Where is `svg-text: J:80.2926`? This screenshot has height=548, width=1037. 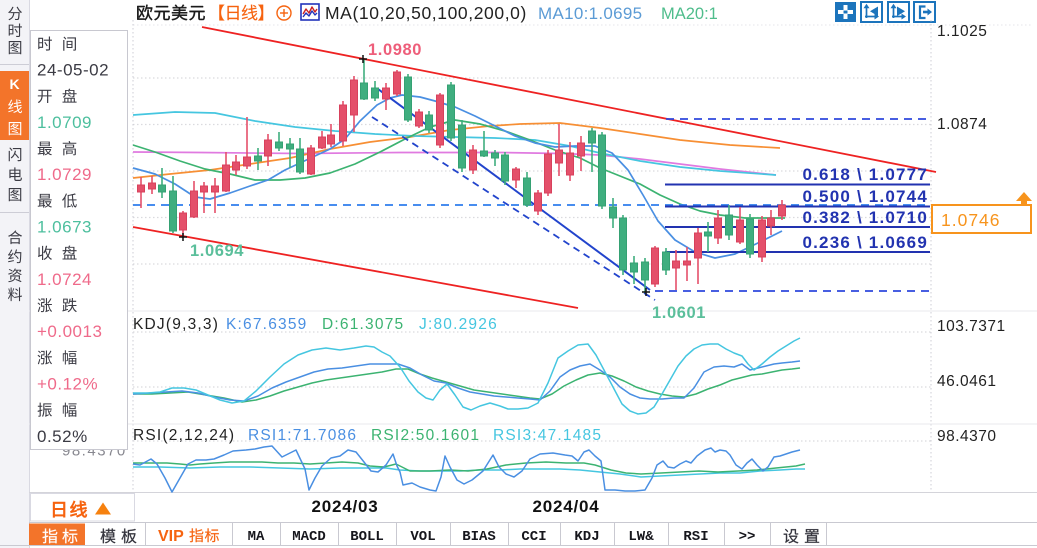
svg-text: J:80.2926 is located at coordinates (458, 324).